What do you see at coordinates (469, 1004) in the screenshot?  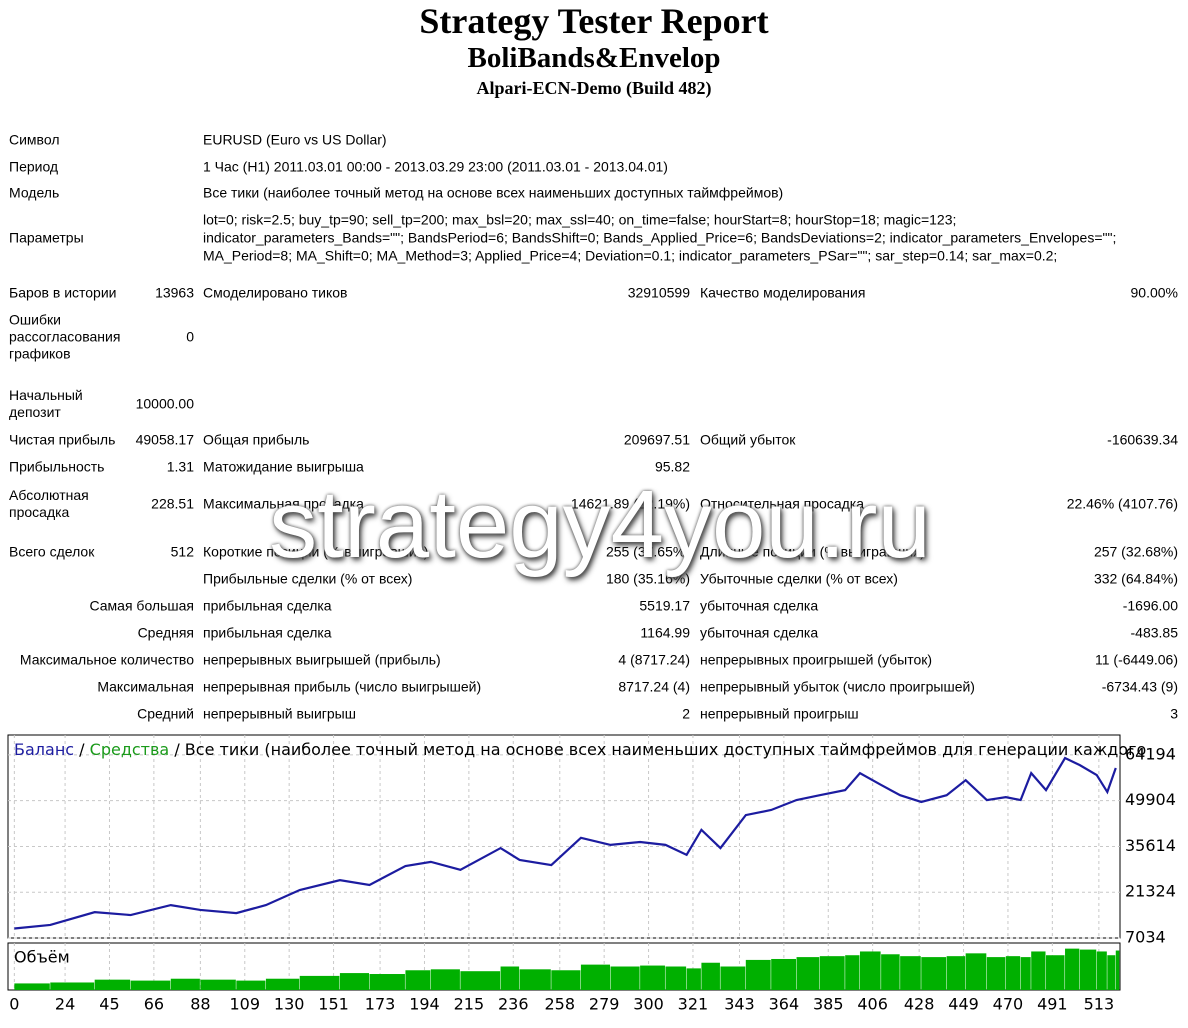 I see `x-tick-label: 215` at bounding box center [469, 1004].